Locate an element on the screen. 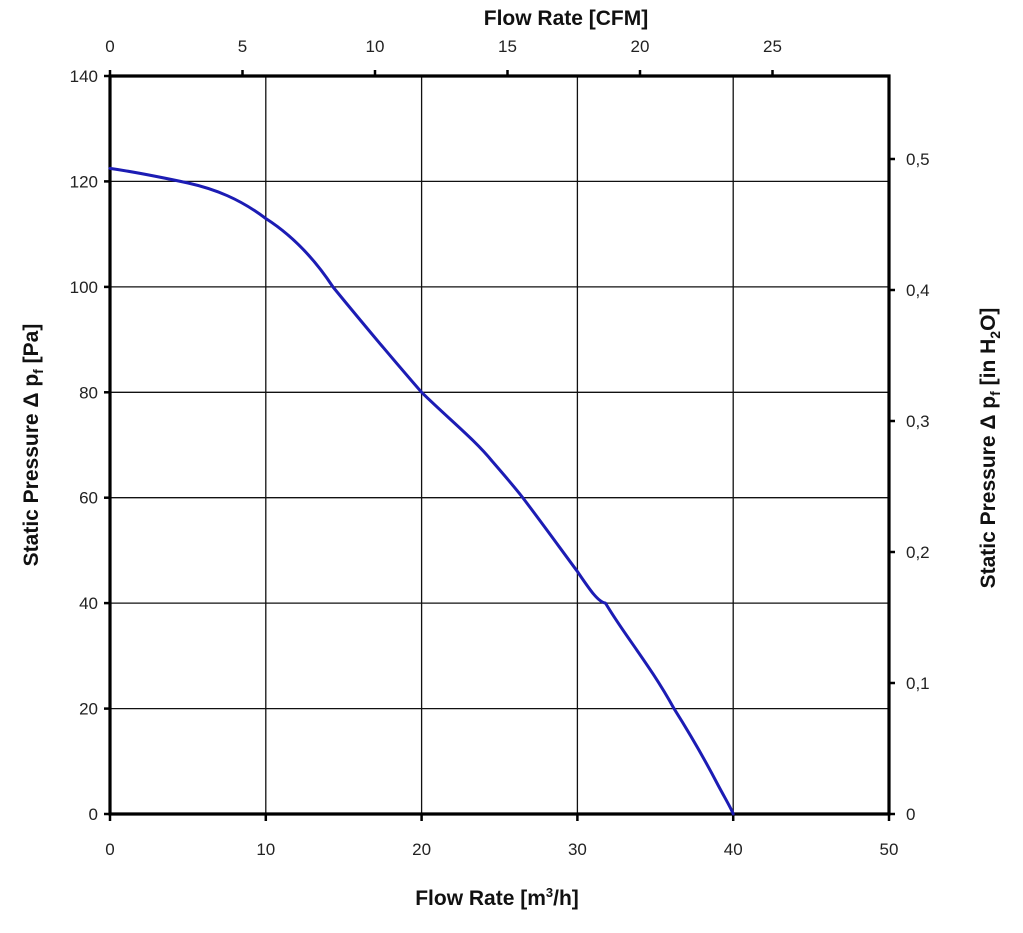 This screenshot has height=933, width=1023. x2-axis-title: Flow Rate [CFM] is located at coordinates (566, 18).